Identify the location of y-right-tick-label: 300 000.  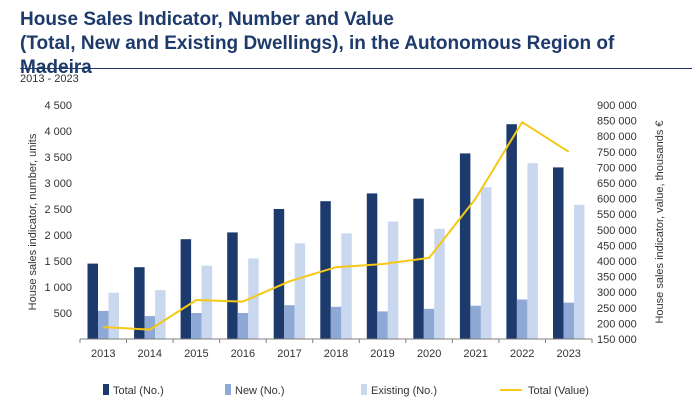
(617, 293).